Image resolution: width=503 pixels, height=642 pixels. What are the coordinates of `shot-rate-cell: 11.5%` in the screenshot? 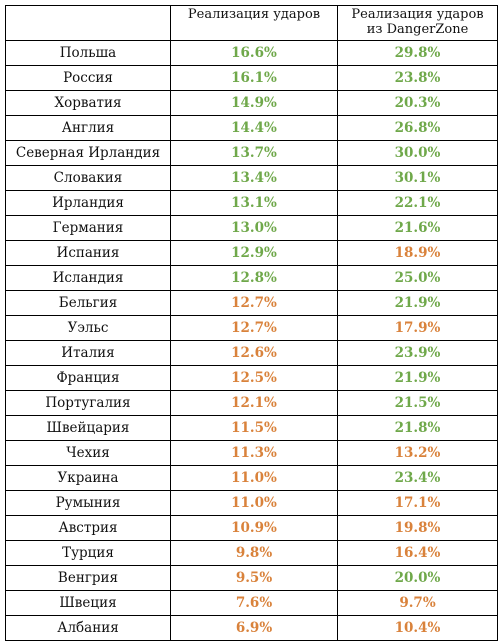 It's located at (254, 428).